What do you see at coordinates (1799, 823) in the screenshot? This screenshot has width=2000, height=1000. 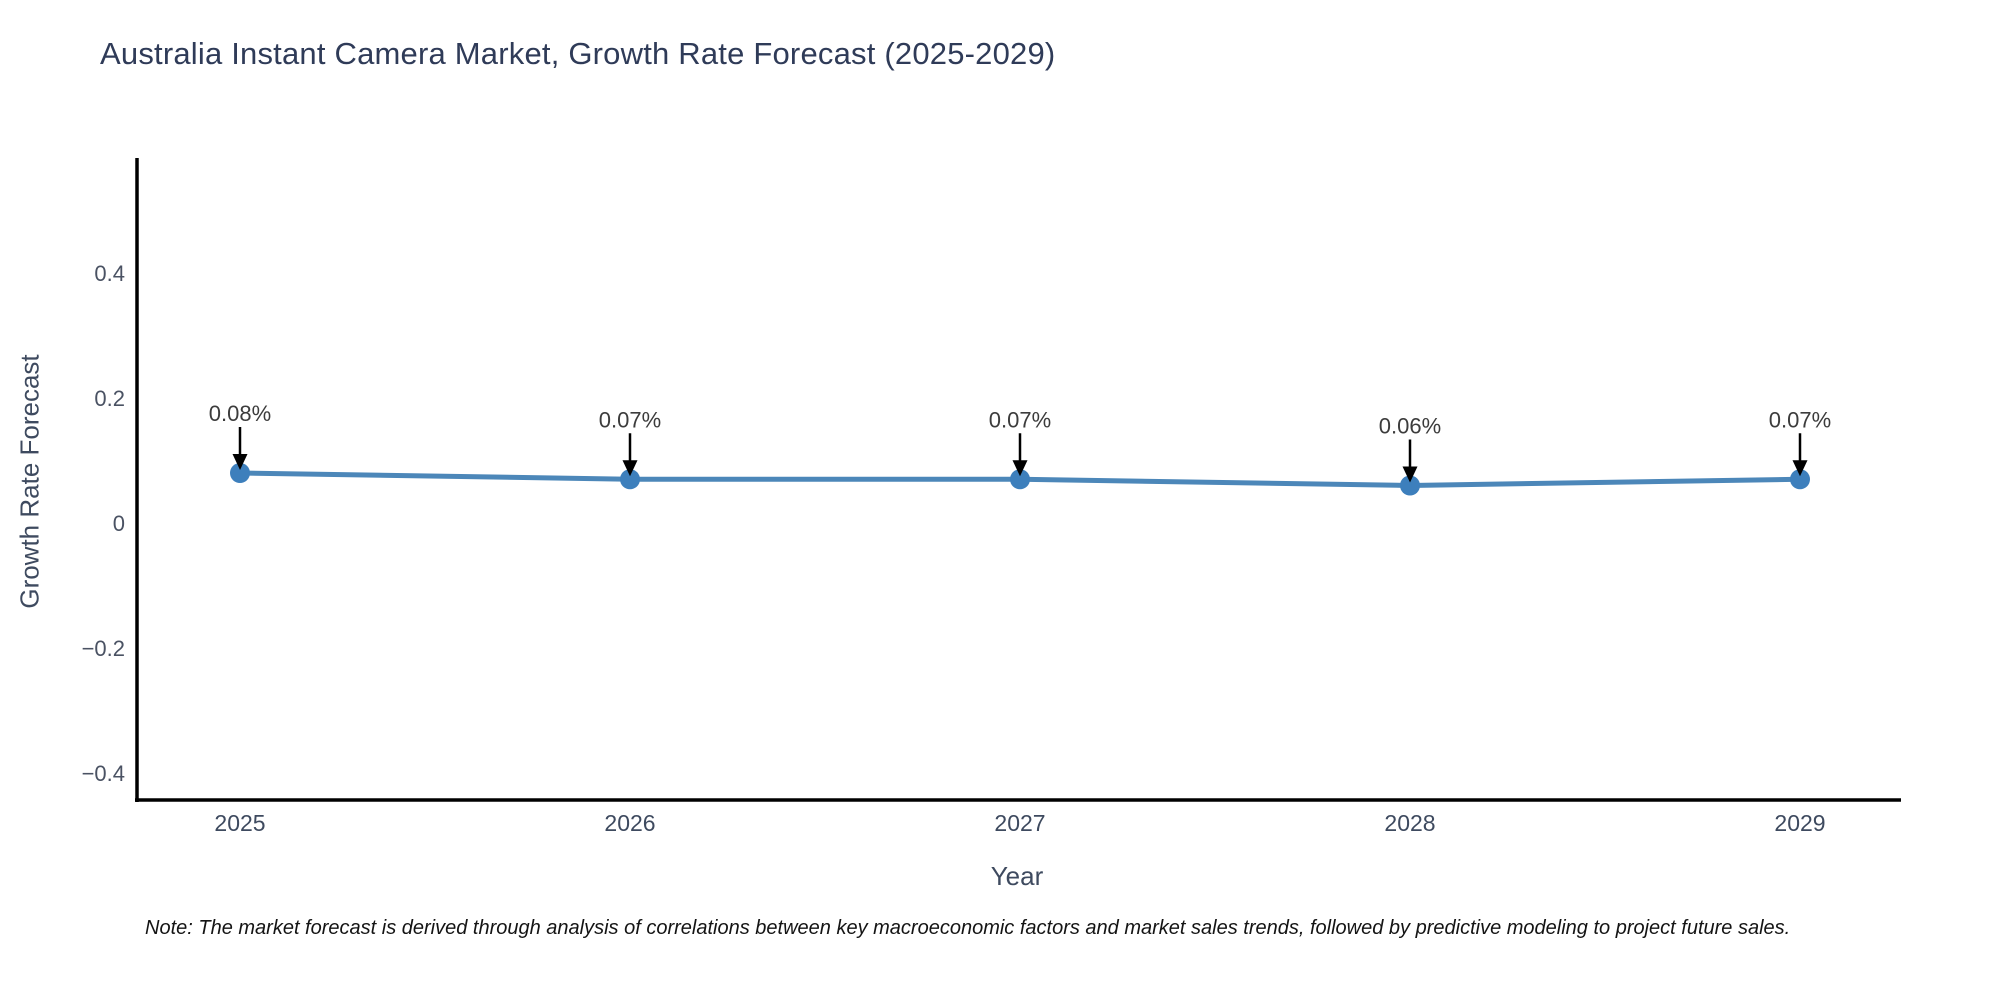 I see `x-tick-label: 2029` at bounding box center [1799, 823].